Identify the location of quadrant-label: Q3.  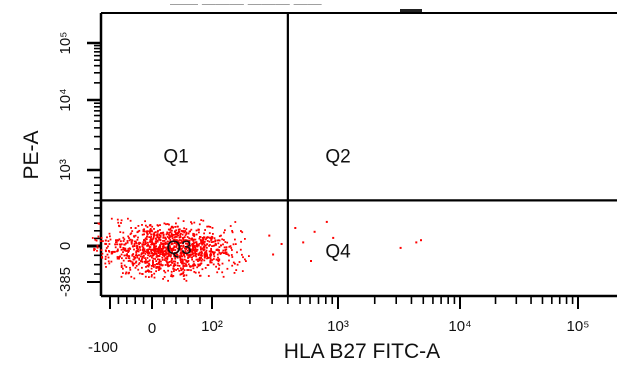
(178, 248).